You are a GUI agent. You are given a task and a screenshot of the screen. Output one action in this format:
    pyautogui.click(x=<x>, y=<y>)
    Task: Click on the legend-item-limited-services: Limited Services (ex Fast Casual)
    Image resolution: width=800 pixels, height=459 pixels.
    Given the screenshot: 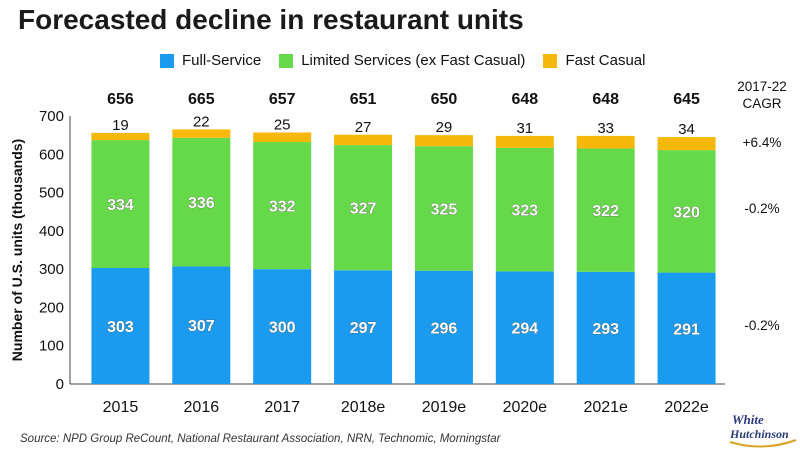 What is the action you would take?
    pyautogui.click(x=402, y=60)
    